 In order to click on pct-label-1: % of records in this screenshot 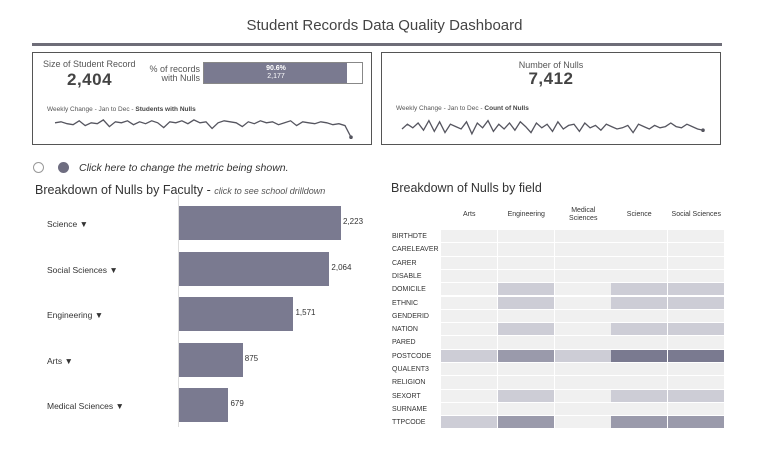, I will do `click(174, 69)`.